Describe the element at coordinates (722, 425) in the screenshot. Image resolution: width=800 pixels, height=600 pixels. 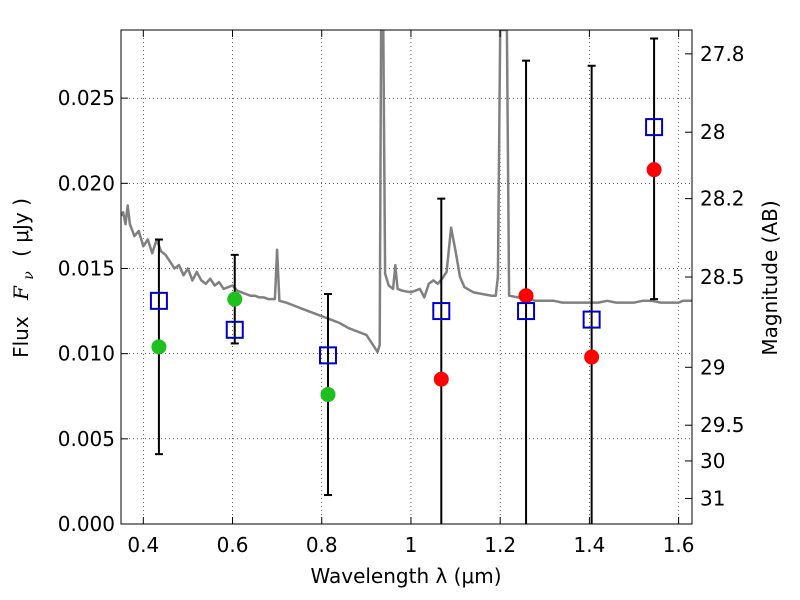
I see `magnitude-tick-label: 29.5` at that location.